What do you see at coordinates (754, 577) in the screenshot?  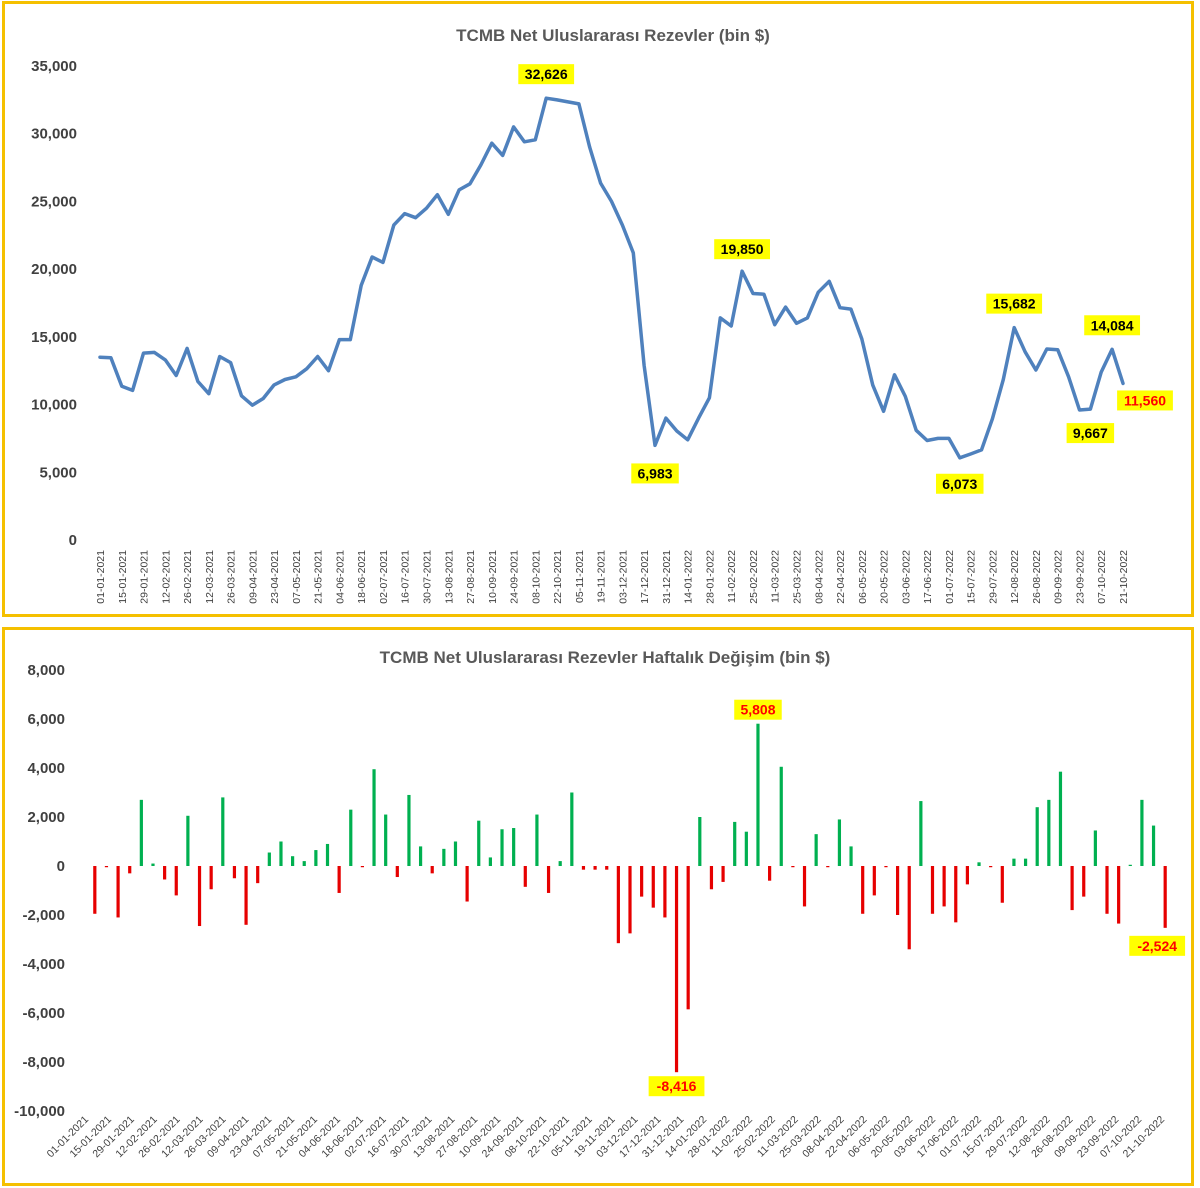 I see `x-tick-label: 25-02-2022` at bounding box center [754, 577].